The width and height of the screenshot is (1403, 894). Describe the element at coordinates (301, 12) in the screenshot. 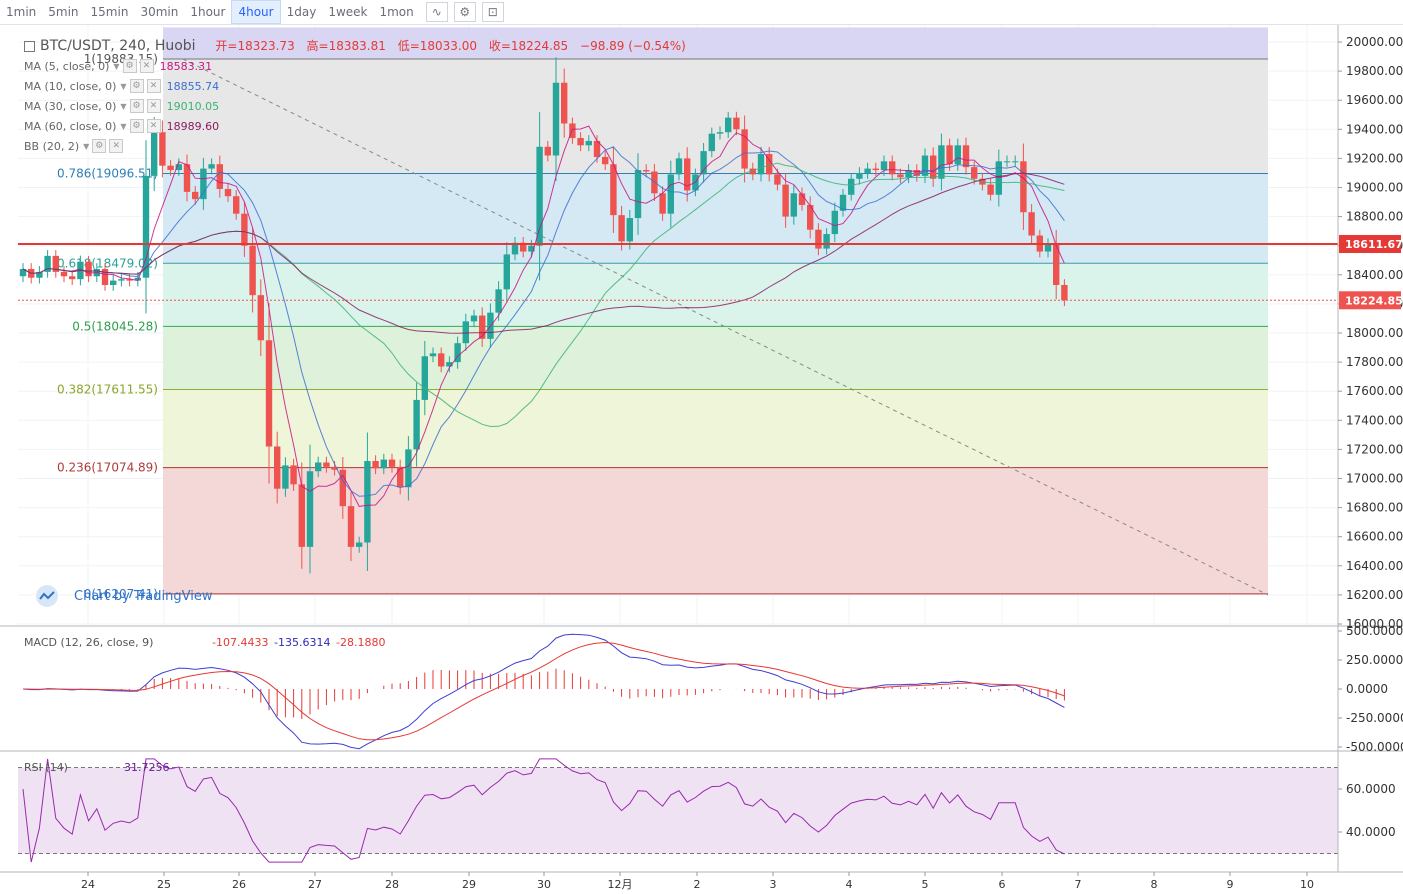

I see `timeframe-1day: 1day` at that location.